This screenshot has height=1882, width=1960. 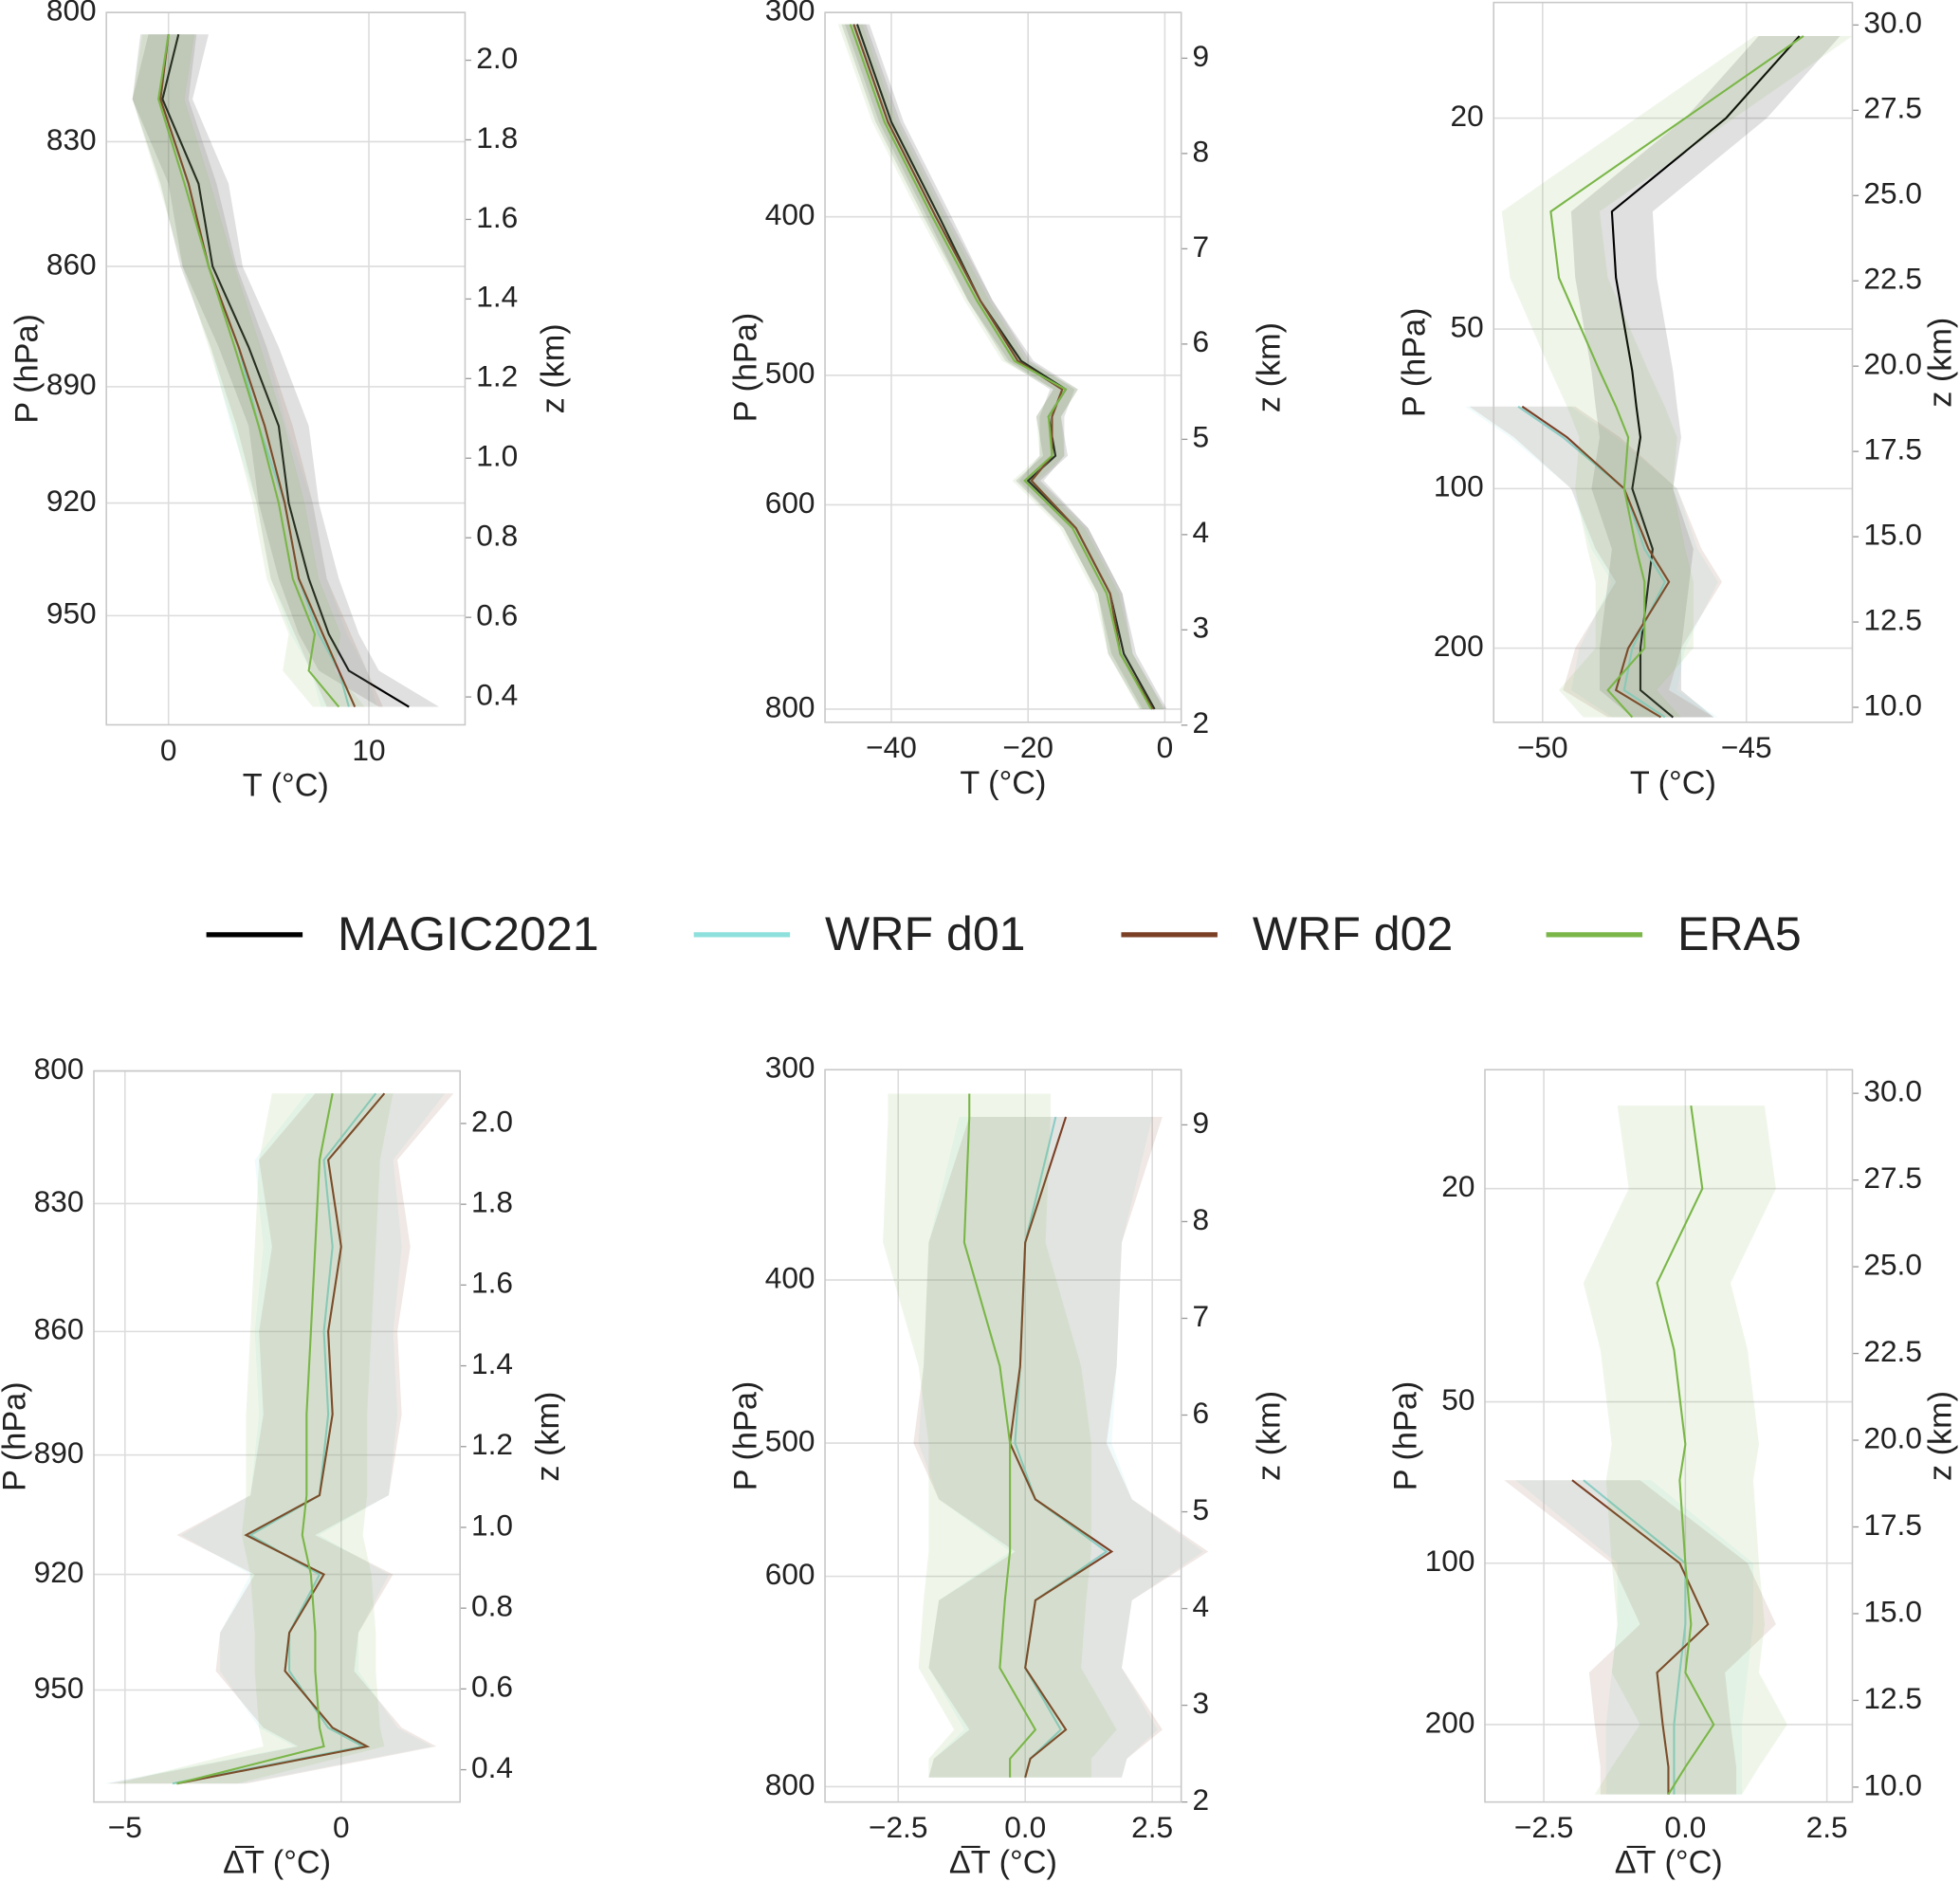 What do you see at coordinates (898, 1827) in the screenshot?
I see `x-tick-label: −2.5` at bounding box center [898, 1827].